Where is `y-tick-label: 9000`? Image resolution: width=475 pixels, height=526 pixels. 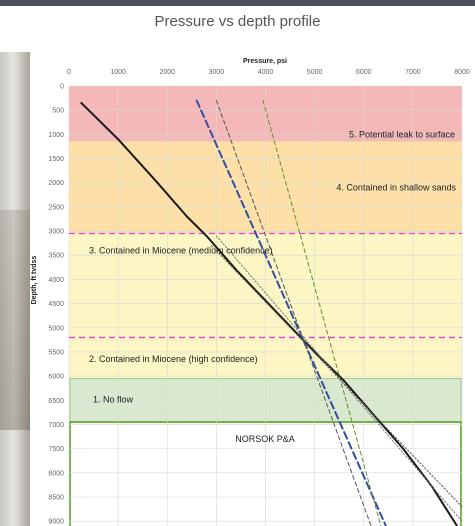 y-tick-label: 9000 is located at coordinates (56, 522).